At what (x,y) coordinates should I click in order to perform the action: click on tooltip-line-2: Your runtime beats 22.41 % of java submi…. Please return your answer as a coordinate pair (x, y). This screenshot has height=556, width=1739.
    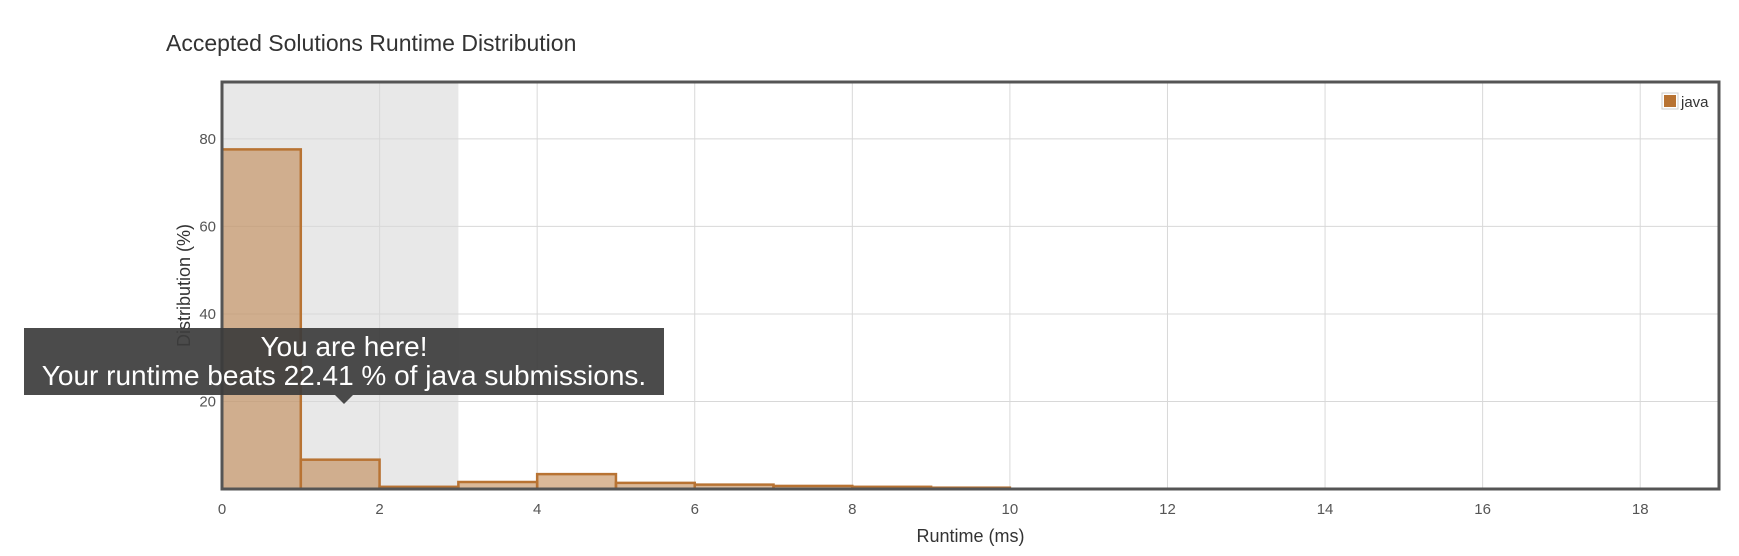
    Looking at the image, I should click on (344, 375).